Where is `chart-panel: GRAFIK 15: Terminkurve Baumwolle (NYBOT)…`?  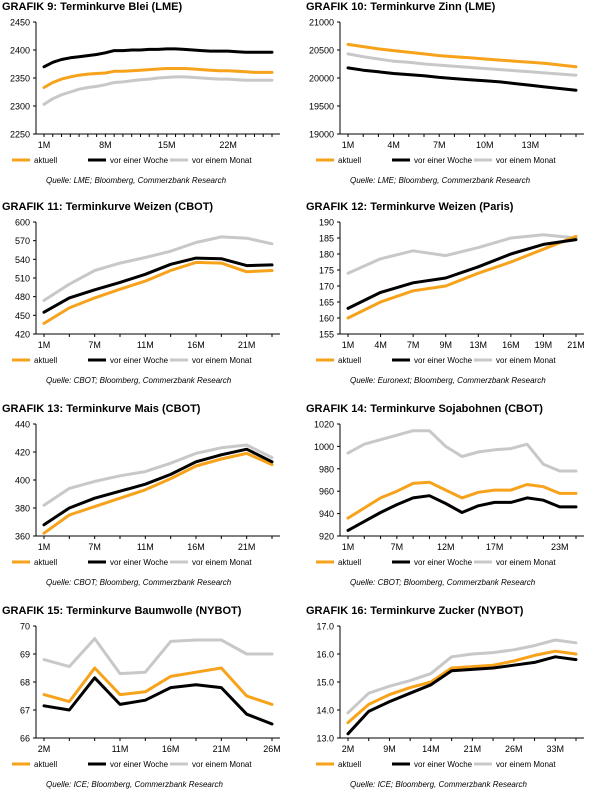 chart-panel: GRAFIK 15: Terminkurve Baumwolle (NYBOT)… is located at coordinates (145, 703).